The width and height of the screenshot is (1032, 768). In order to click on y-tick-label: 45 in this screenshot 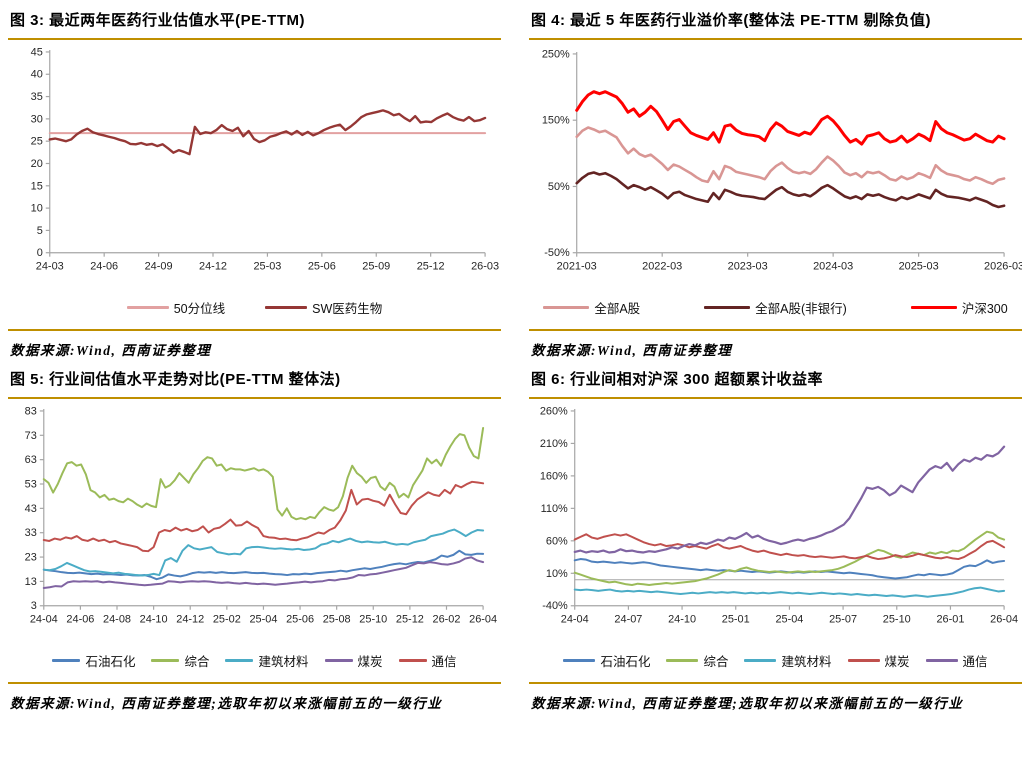, I will do `click(37, 53)`.